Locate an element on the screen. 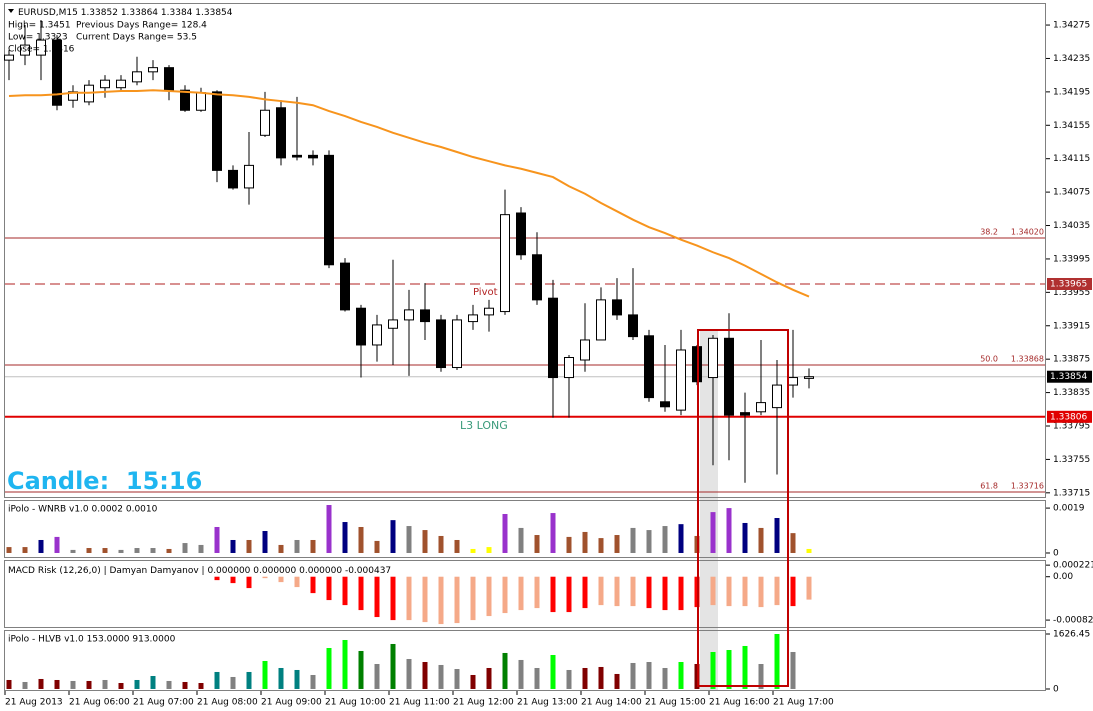  open: 1.33852 is located at coordinates (99, 13).